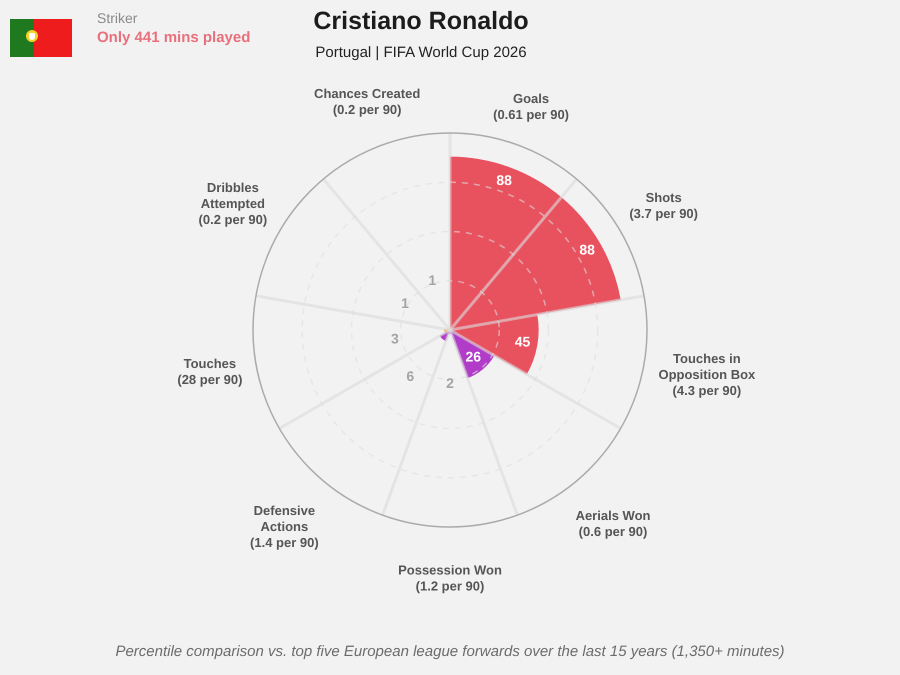 This screenshot has height=675, width=900. I want to click on data-label: 3, so click(395, 338).